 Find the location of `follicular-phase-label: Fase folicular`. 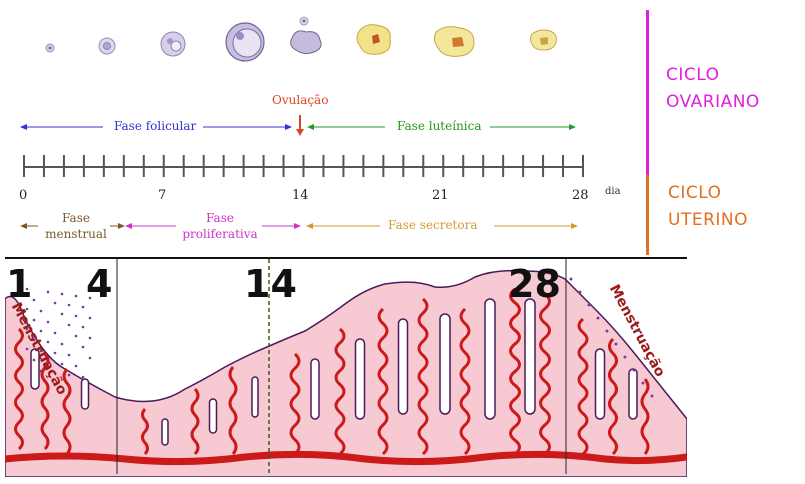

follicular-phase-label: Fase folicular is located at coordinates (155, 126).